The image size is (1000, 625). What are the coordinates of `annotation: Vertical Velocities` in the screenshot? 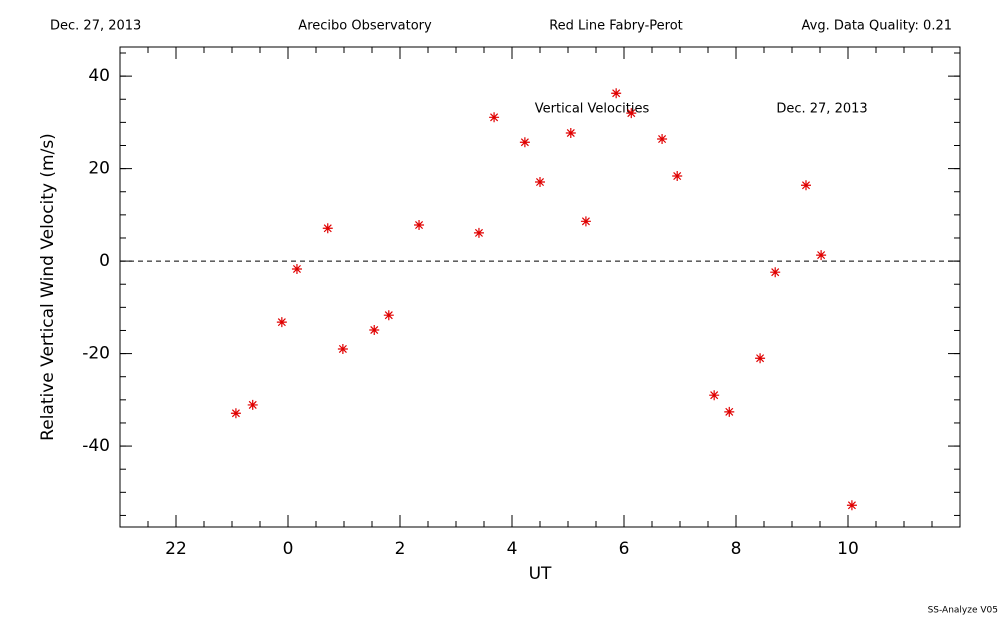 It's located at (592, 109).